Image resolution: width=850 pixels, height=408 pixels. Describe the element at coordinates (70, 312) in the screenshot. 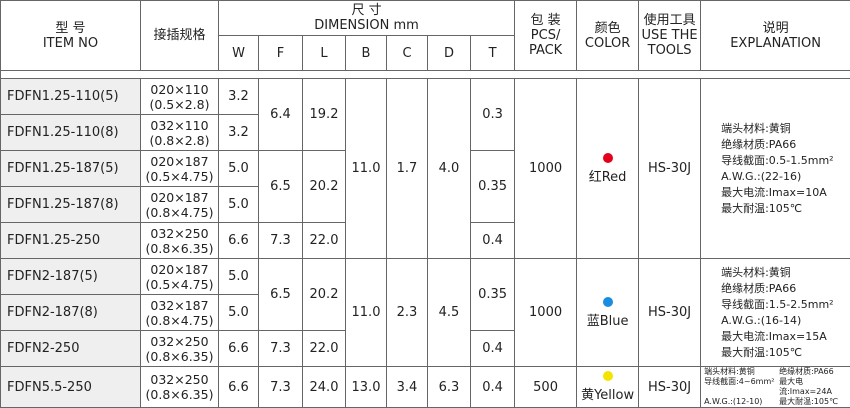

I see `cell-item: FDFN2-187(8)` at that location.